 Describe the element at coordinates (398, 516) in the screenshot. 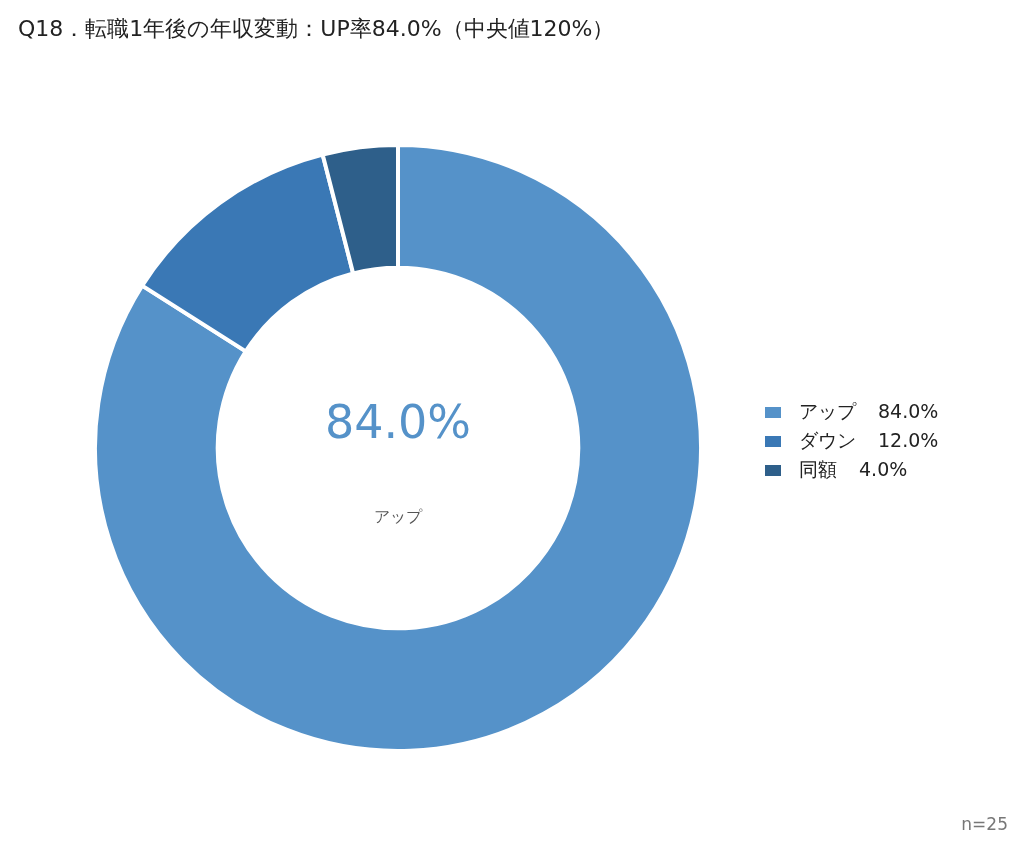

I see `text: アップ` at that location.